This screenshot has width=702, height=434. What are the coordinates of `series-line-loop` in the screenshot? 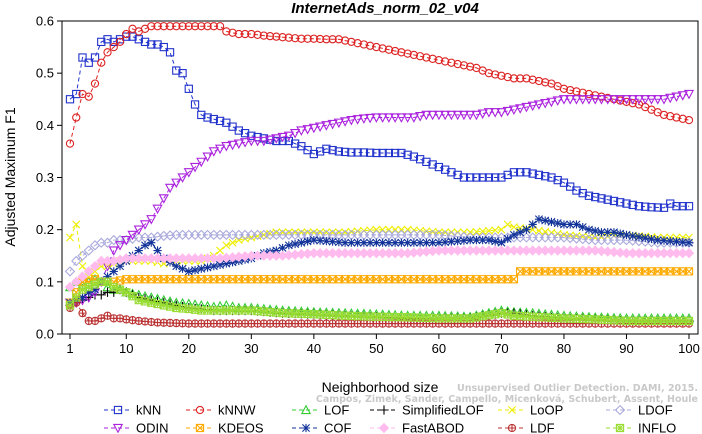 It's located at (379, 250).